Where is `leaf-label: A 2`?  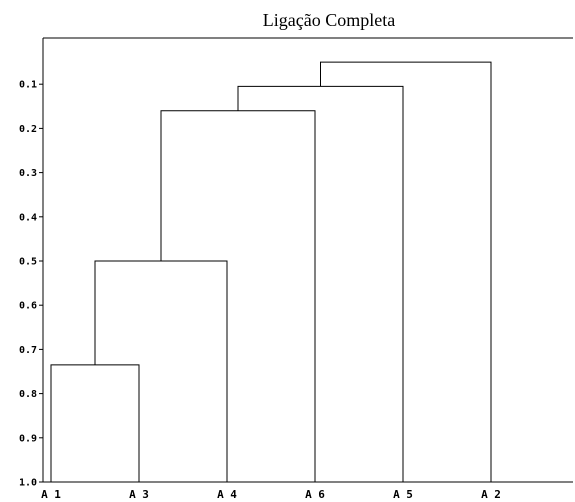
leaf-label: A 2 is located at coordinates (491, 494).